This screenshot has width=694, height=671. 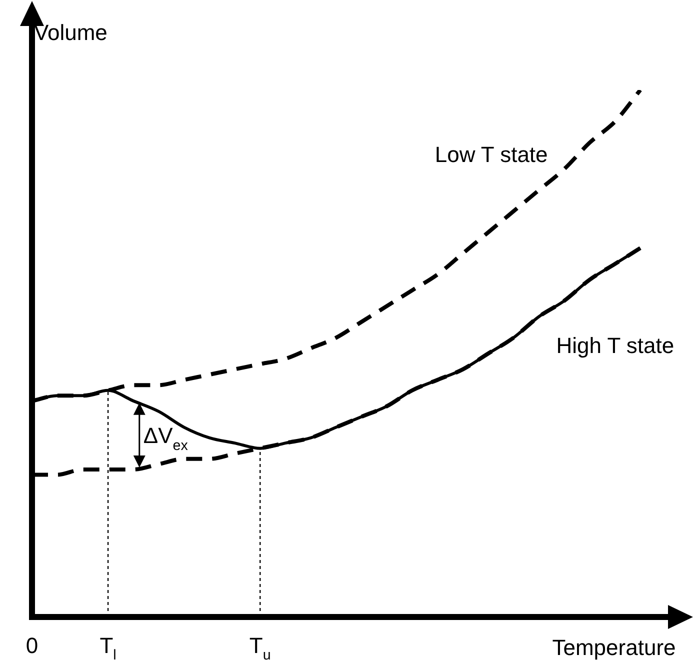 I want to click on series-label: High T state, so click(x=615, y=345).